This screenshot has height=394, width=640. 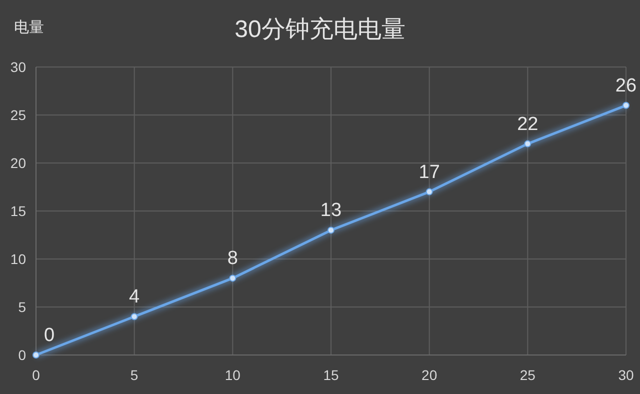 What do you see at coordinates (528, 375) in the screenshot?
I see `x-tick-label: 25` at bounding box center [528, 375].